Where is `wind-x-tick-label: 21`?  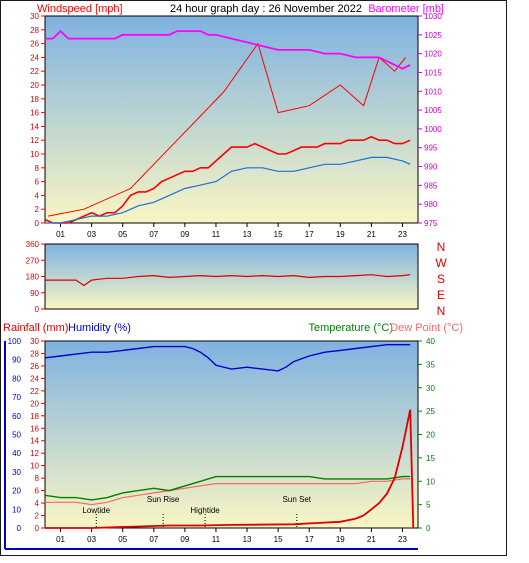
wind-x-tick-label: 21 is located at coordinates (371, 234).